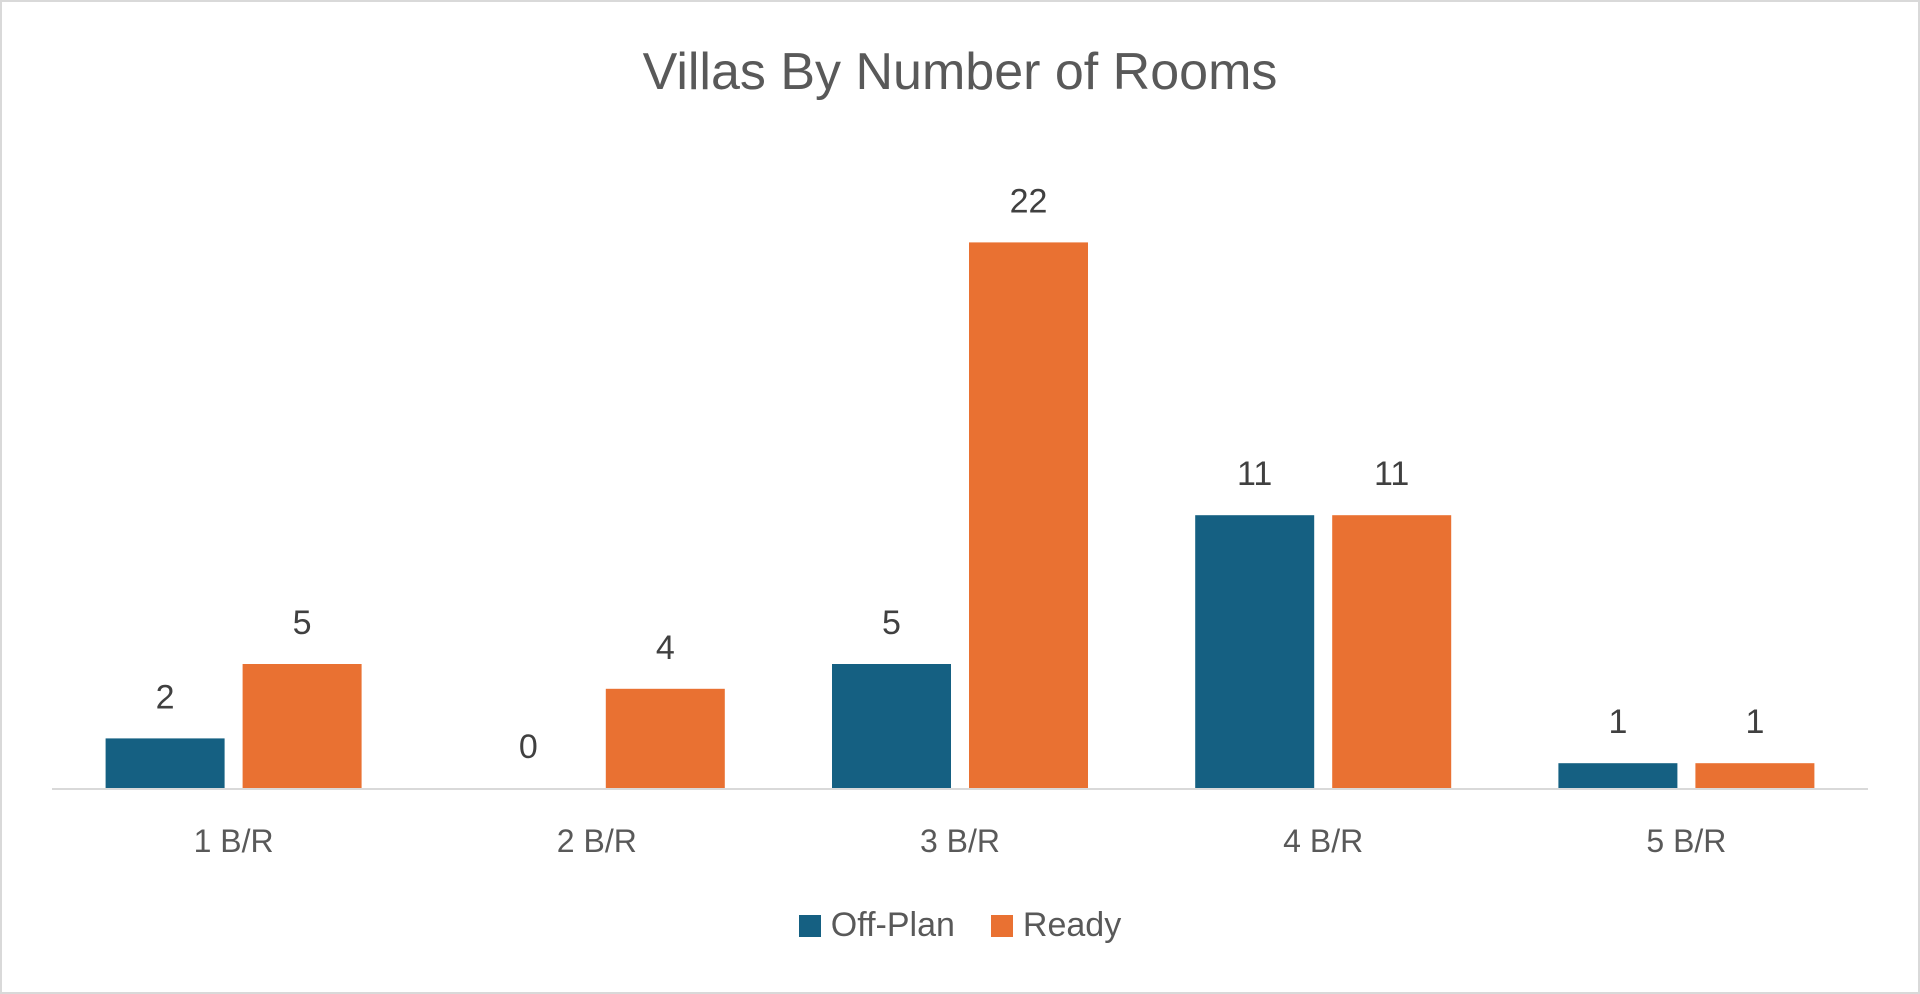  What do you see at coordinates (665, 738) in the screenshot?
I see `bar-ready-2-b-r` at bounding box center [665, 738].